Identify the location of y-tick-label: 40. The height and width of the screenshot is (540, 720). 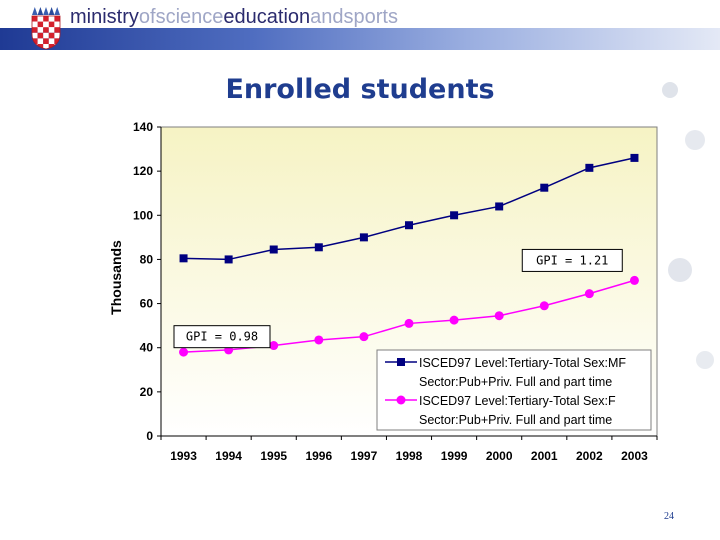
(147, 348).